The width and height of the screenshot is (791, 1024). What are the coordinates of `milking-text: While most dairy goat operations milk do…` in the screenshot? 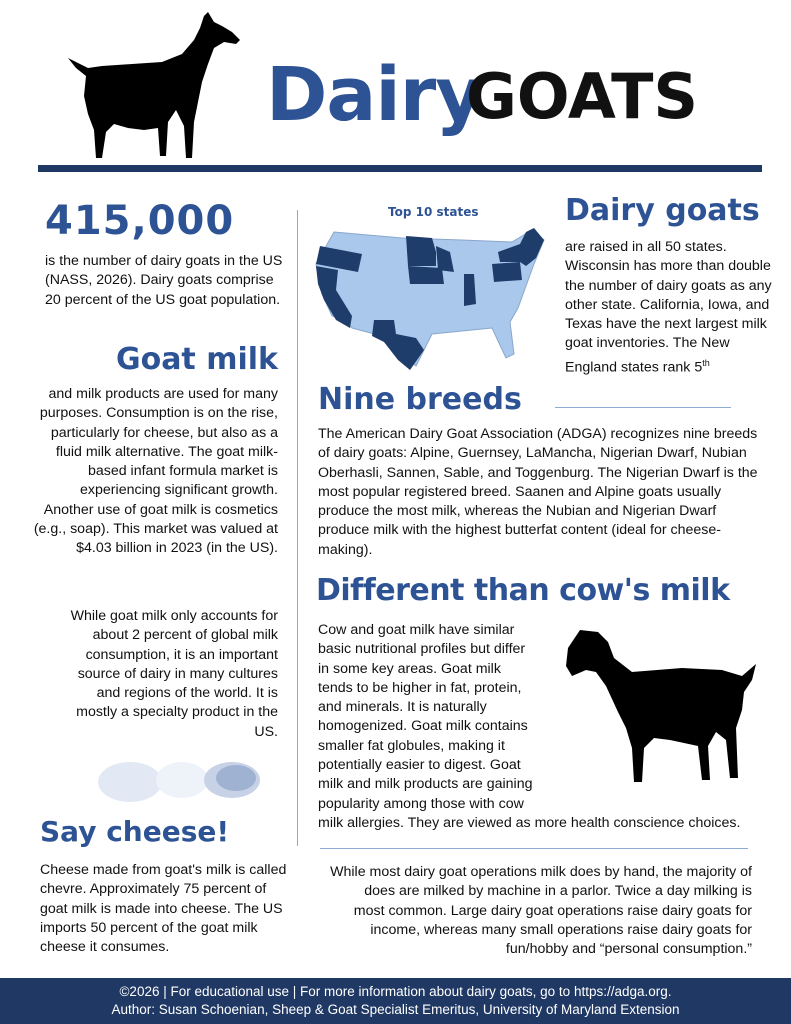 It's located at (541, 911).